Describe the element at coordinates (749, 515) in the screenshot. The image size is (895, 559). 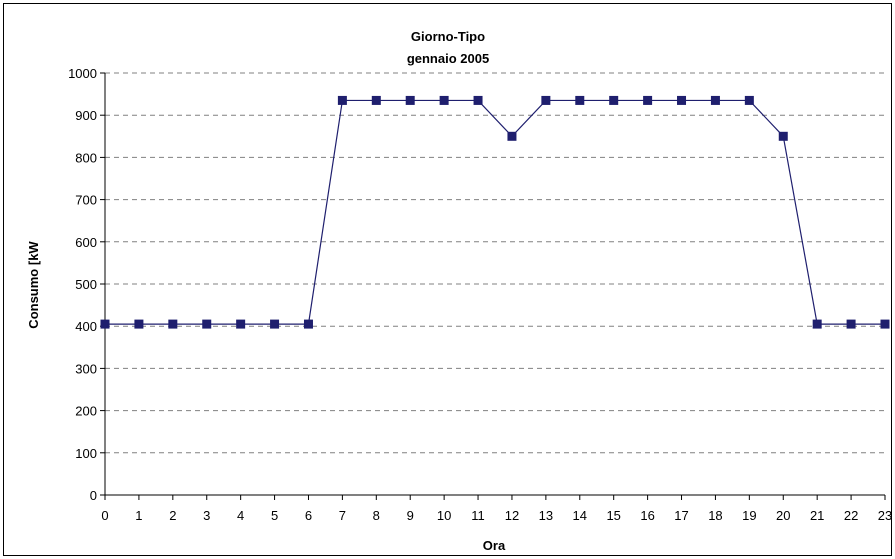
I see `x-tick-label: 19` at that location.